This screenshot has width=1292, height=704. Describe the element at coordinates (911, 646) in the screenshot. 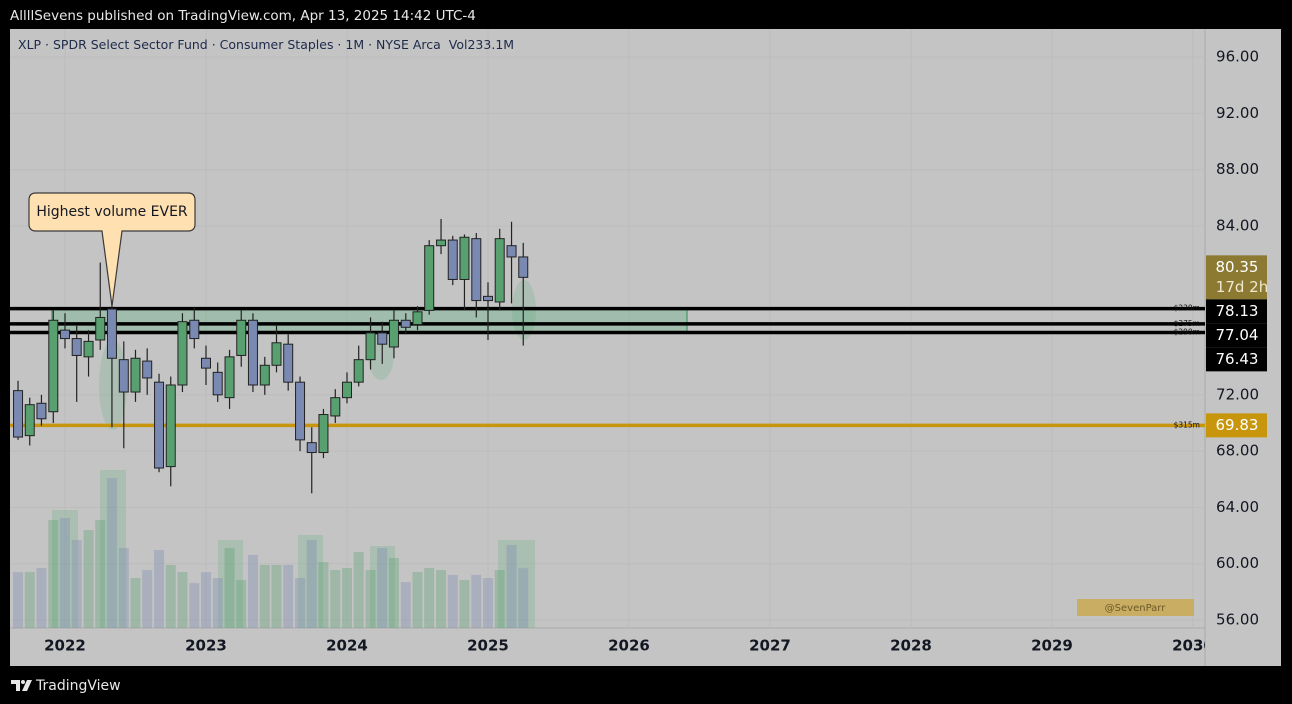

I see `x-tick-label: 2028` at that location.